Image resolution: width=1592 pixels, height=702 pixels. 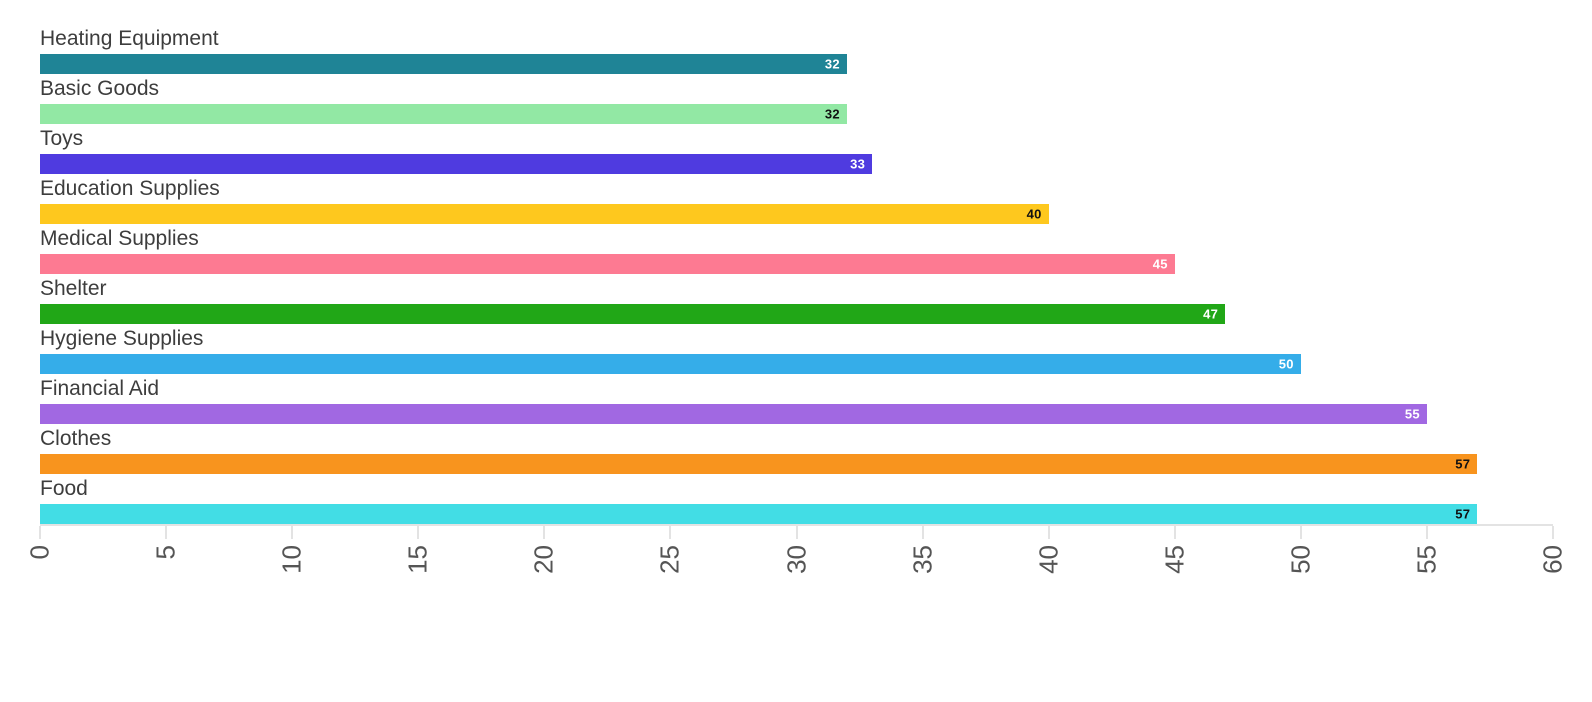 What do you see at coordinates (417, 559) in the screenshot?
I see `axis-tick-label: 15` at bounding box center [417, 559].